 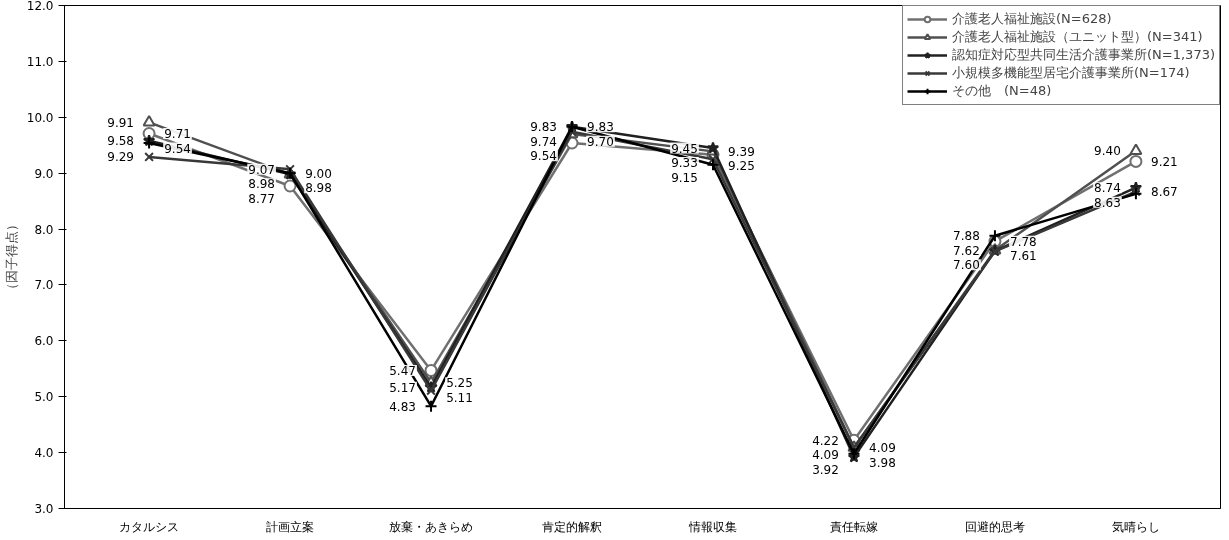 I want to click on data-label: 7.78, so click(x=1023, y=241).